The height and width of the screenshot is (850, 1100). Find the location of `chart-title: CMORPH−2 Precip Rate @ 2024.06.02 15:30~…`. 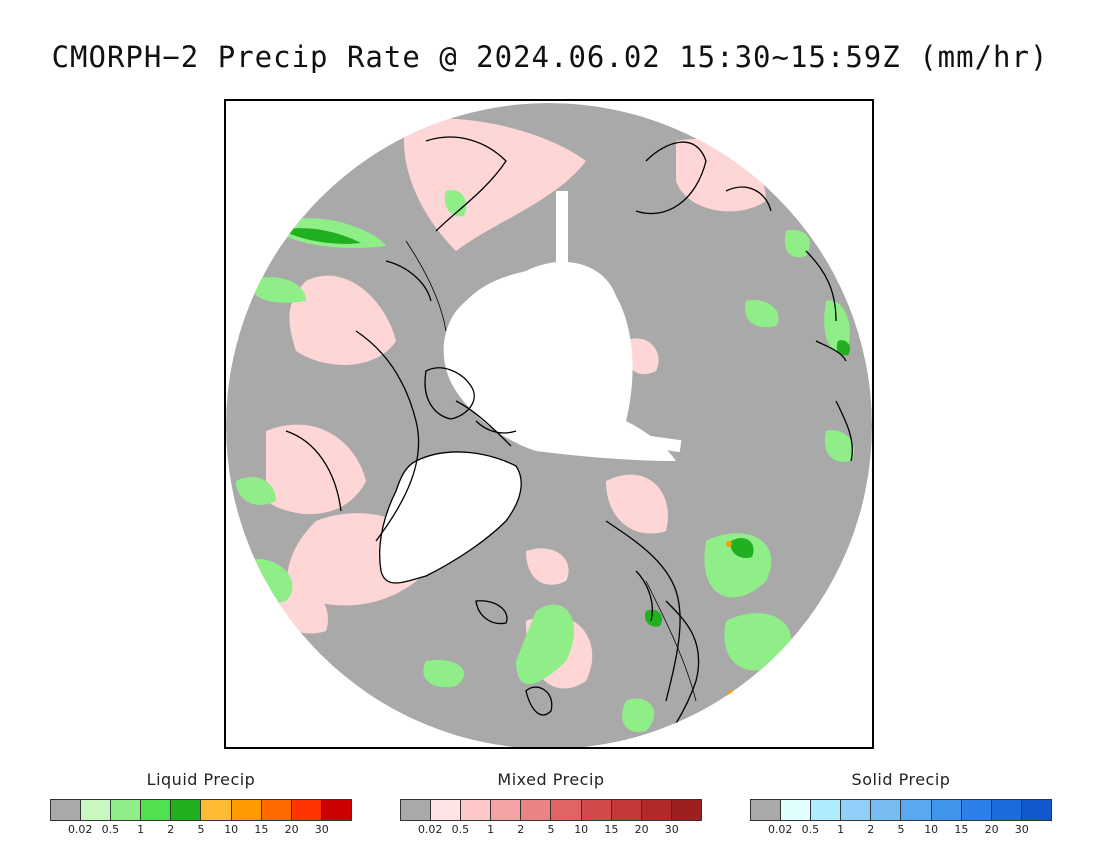

chart-title: CMORPH−2 Precip Rate @ 2024.06.02 15:30~… is located at coordinates (550, 57).